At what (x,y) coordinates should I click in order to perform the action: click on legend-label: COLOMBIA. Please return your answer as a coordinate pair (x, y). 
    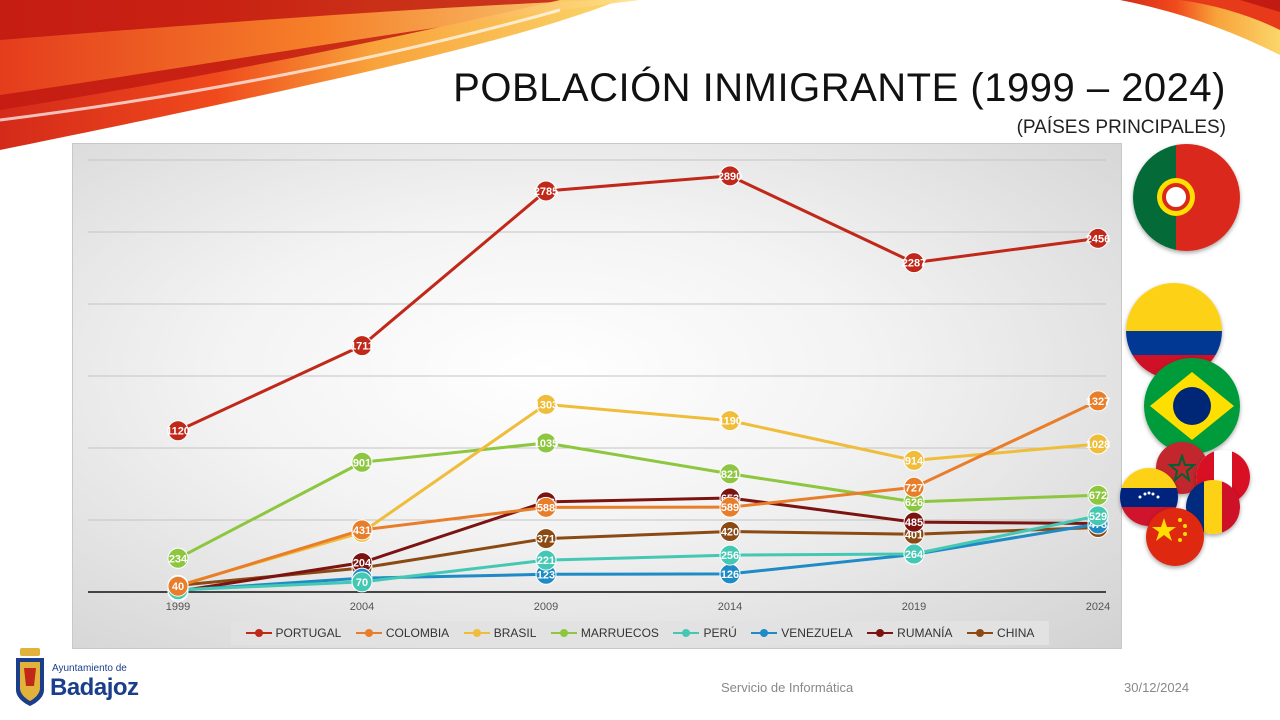
    Looking at the image, I should click on (417, 633).